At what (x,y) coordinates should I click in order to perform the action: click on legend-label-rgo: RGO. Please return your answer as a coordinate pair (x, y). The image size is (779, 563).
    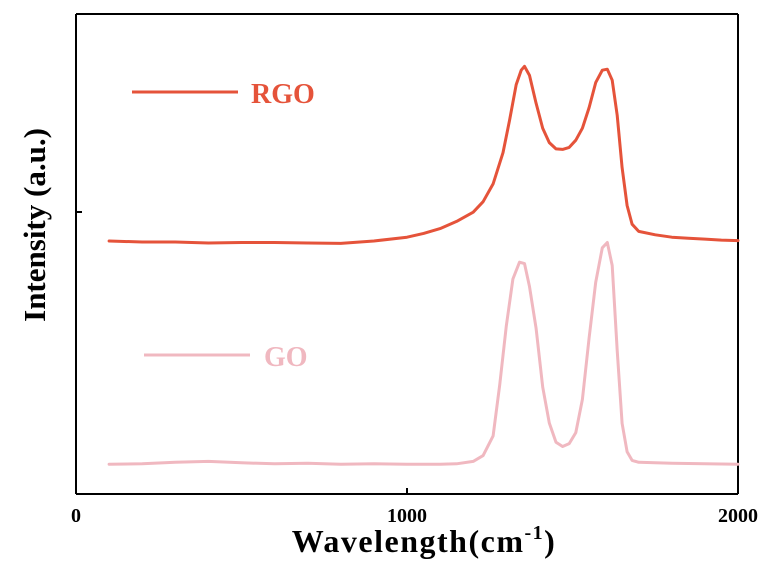
    Looking at the image, I should click on (283, 94).